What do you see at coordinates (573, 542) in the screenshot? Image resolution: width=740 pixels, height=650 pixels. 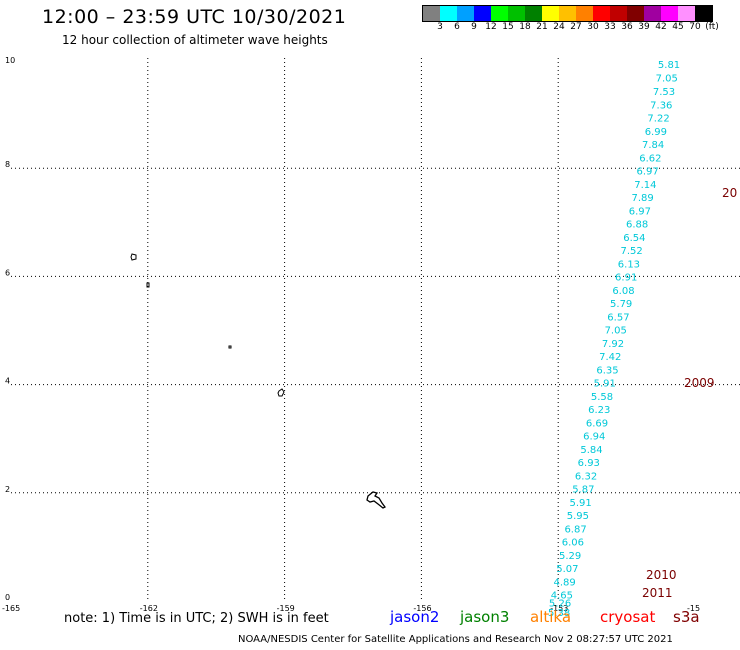 I see `swh-value: 6.06` at bounding box center [573, 542].